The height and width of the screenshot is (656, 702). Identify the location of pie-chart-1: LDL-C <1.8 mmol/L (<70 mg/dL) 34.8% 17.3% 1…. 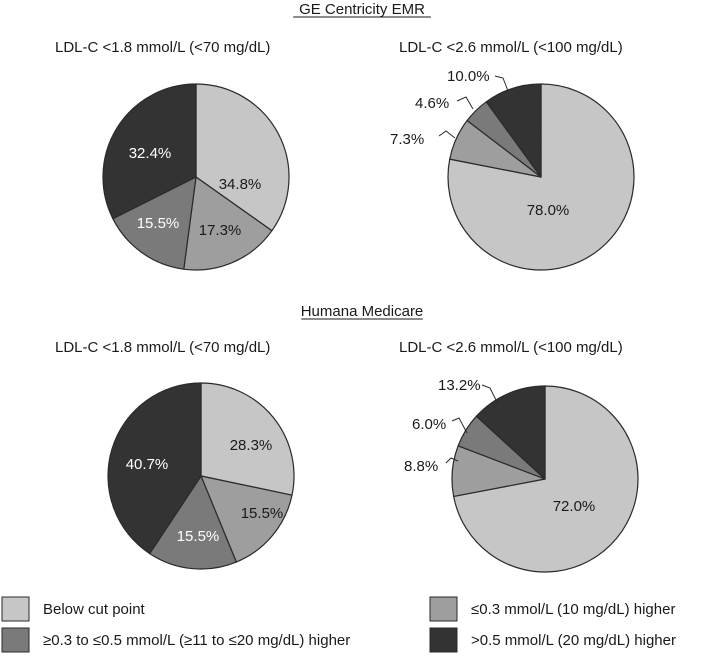
(172, 155).